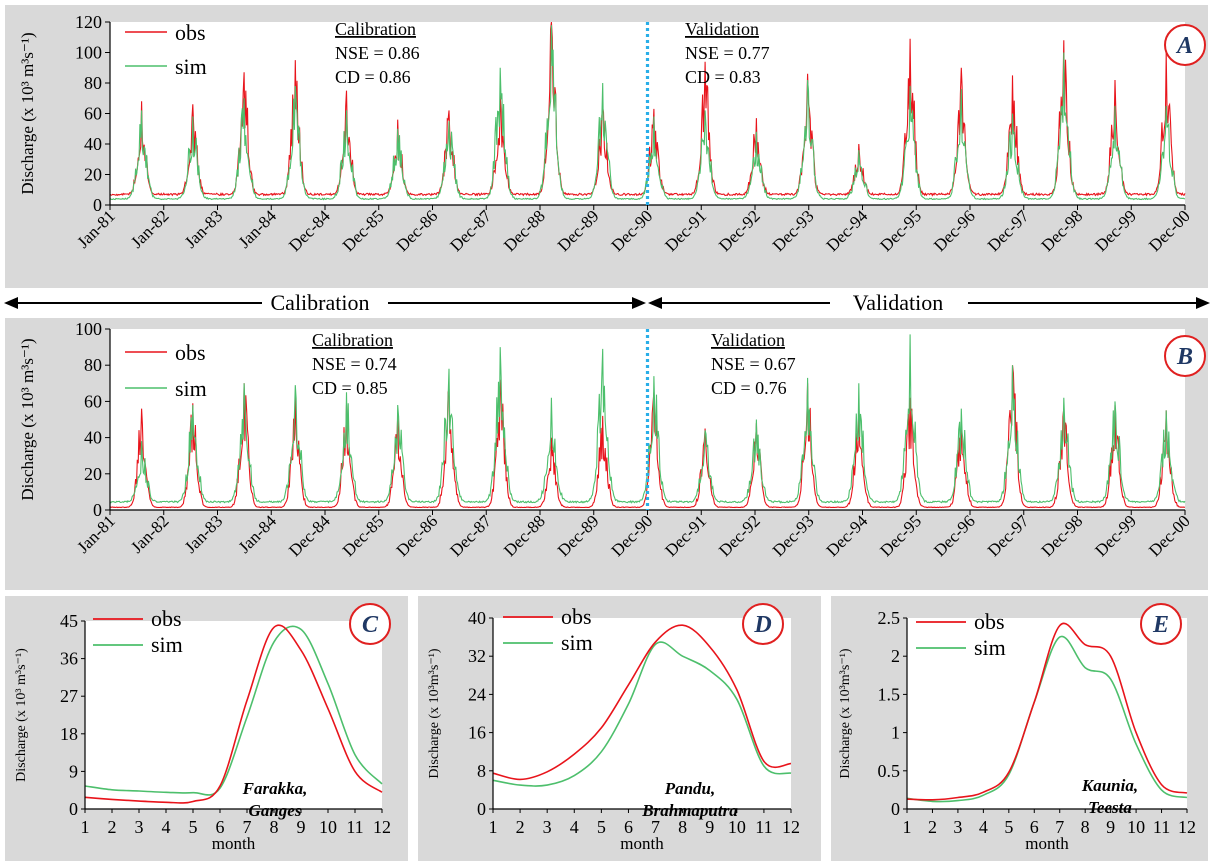  I want to click on y-tick-label: 1, so click(895, 733).